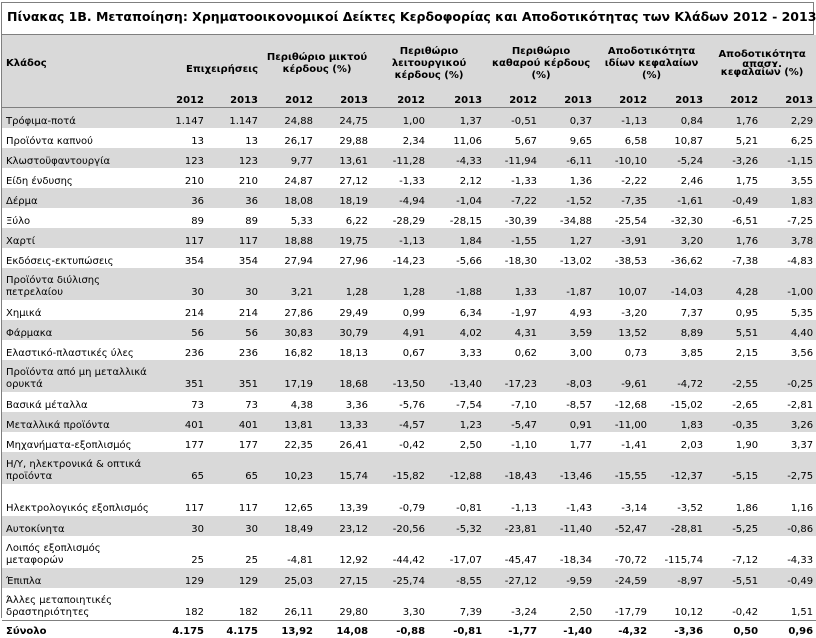 This screenshot has width=816, height=638. What do you see at coordinates (734, 552) in the screenshot?
I see `value-cell: -7,12` at bounding box center [734, 552].